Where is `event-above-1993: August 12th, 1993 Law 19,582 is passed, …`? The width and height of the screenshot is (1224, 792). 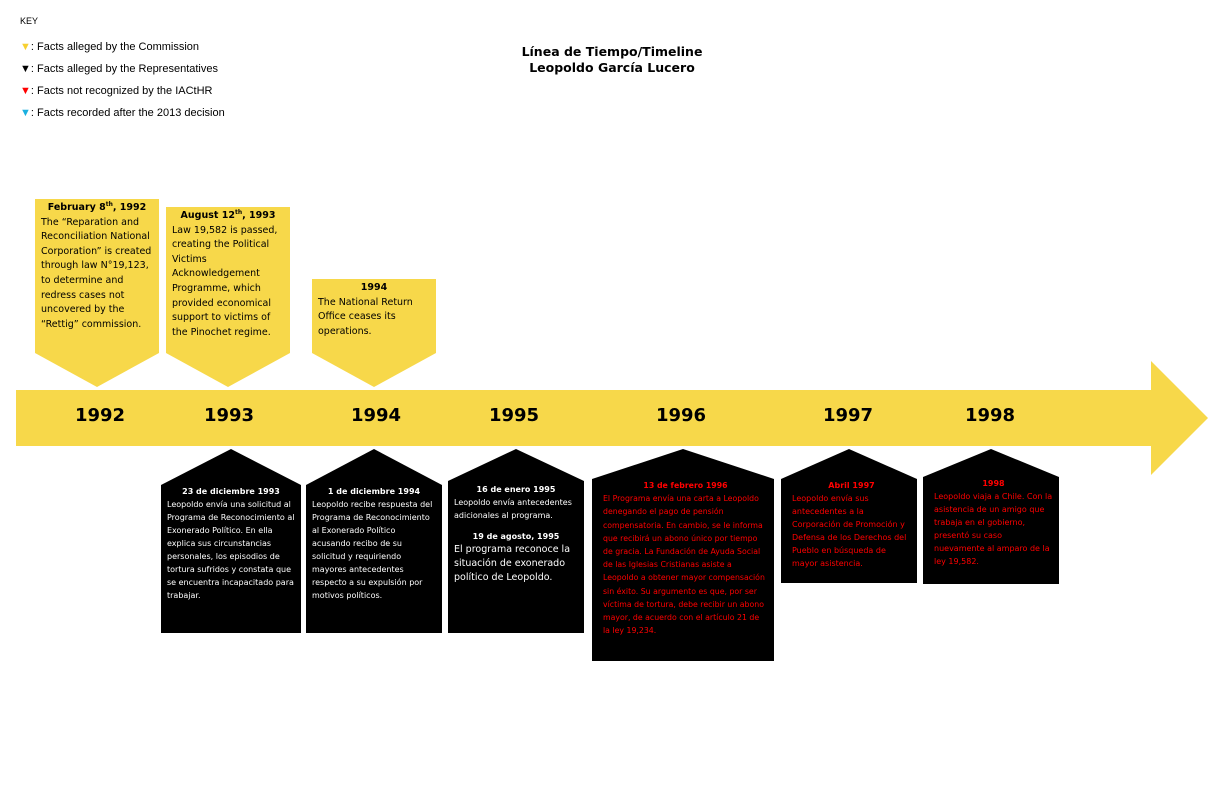 event-above-1993: August 12th, 1993 Law 19,582 is passed, … is located at coordinates (228, 280).